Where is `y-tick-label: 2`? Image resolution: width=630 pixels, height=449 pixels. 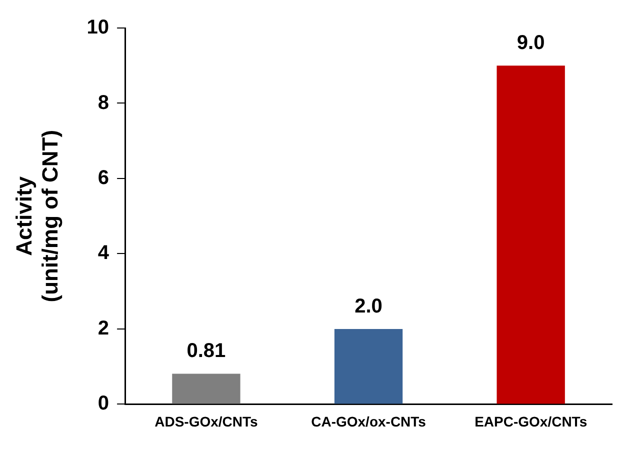
y-tick-label: 2 is located at coordinates (104, 328).